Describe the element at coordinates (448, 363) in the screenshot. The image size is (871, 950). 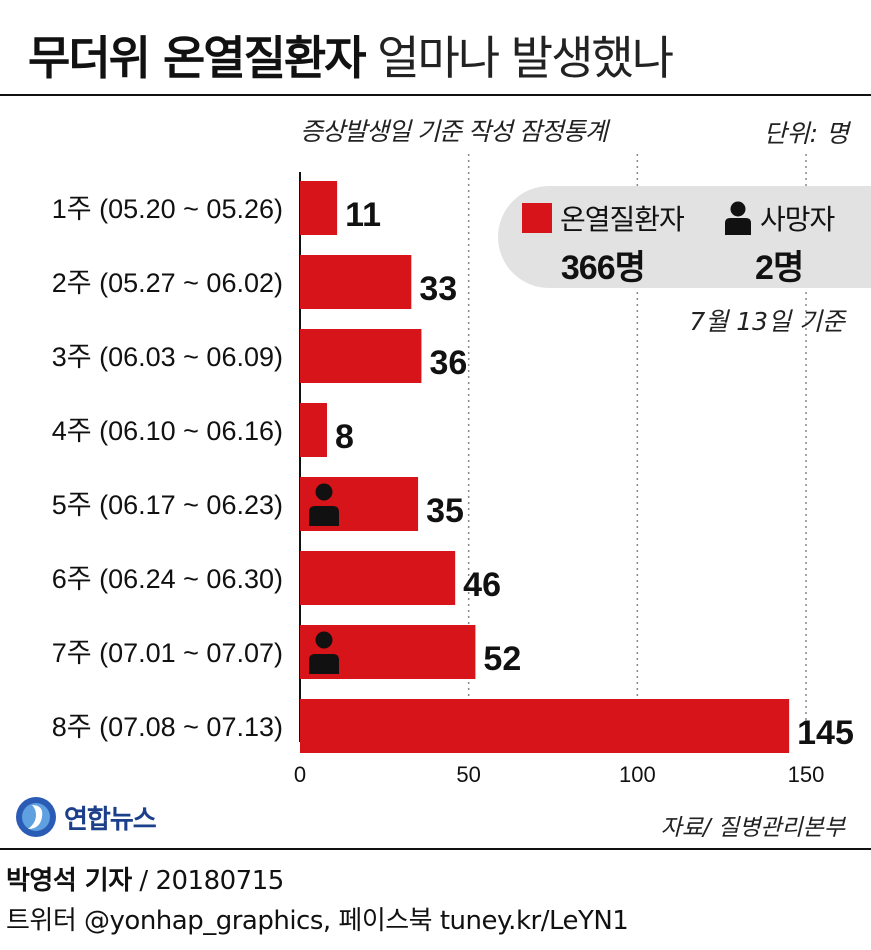
I see `value-label: 36` at that location.